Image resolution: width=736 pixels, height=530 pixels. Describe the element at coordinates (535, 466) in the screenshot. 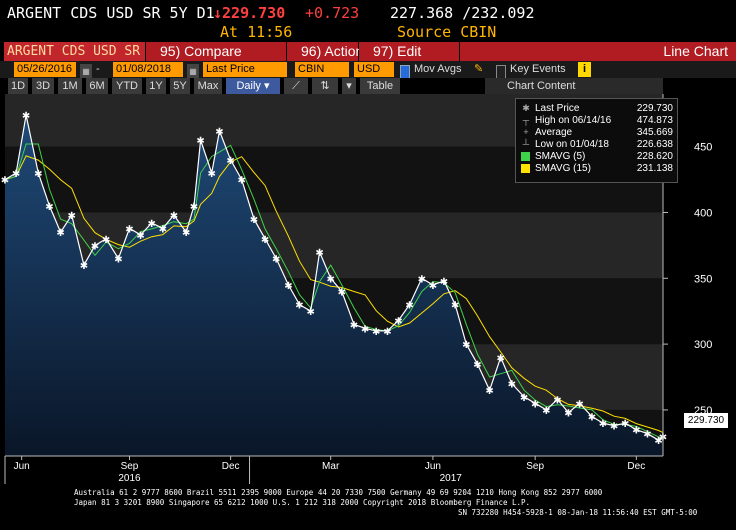

I see `x-tick-label: Sep` at that location.